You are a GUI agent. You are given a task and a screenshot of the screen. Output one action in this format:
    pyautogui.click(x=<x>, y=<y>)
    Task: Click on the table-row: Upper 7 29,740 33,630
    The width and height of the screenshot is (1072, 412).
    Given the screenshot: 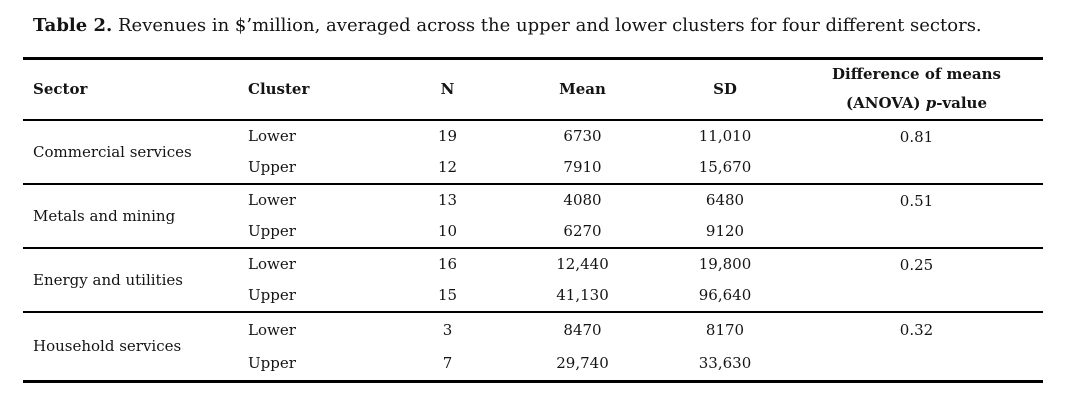 What is the action you would take?
    pyautogui.click(x=533, y=364)
    